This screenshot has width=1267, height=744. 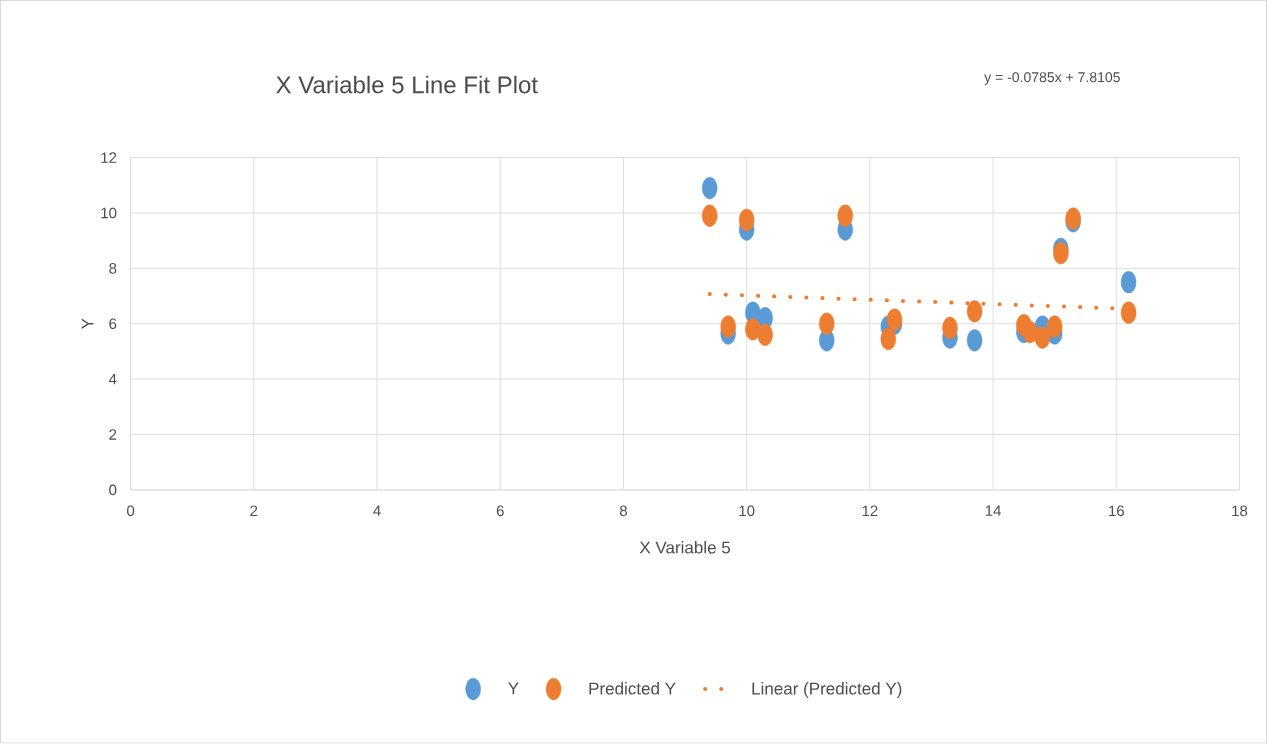 I want to click on x-tick-label: 6, so click(x=500, y=511).